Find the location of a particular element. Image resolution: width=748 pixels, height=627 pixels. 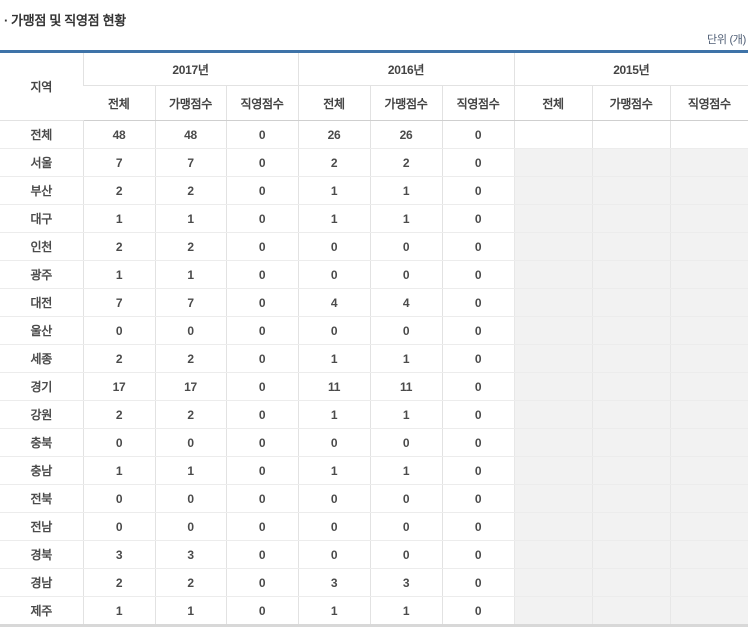

region-cell: 서울 is located at coordinates (41, 162).